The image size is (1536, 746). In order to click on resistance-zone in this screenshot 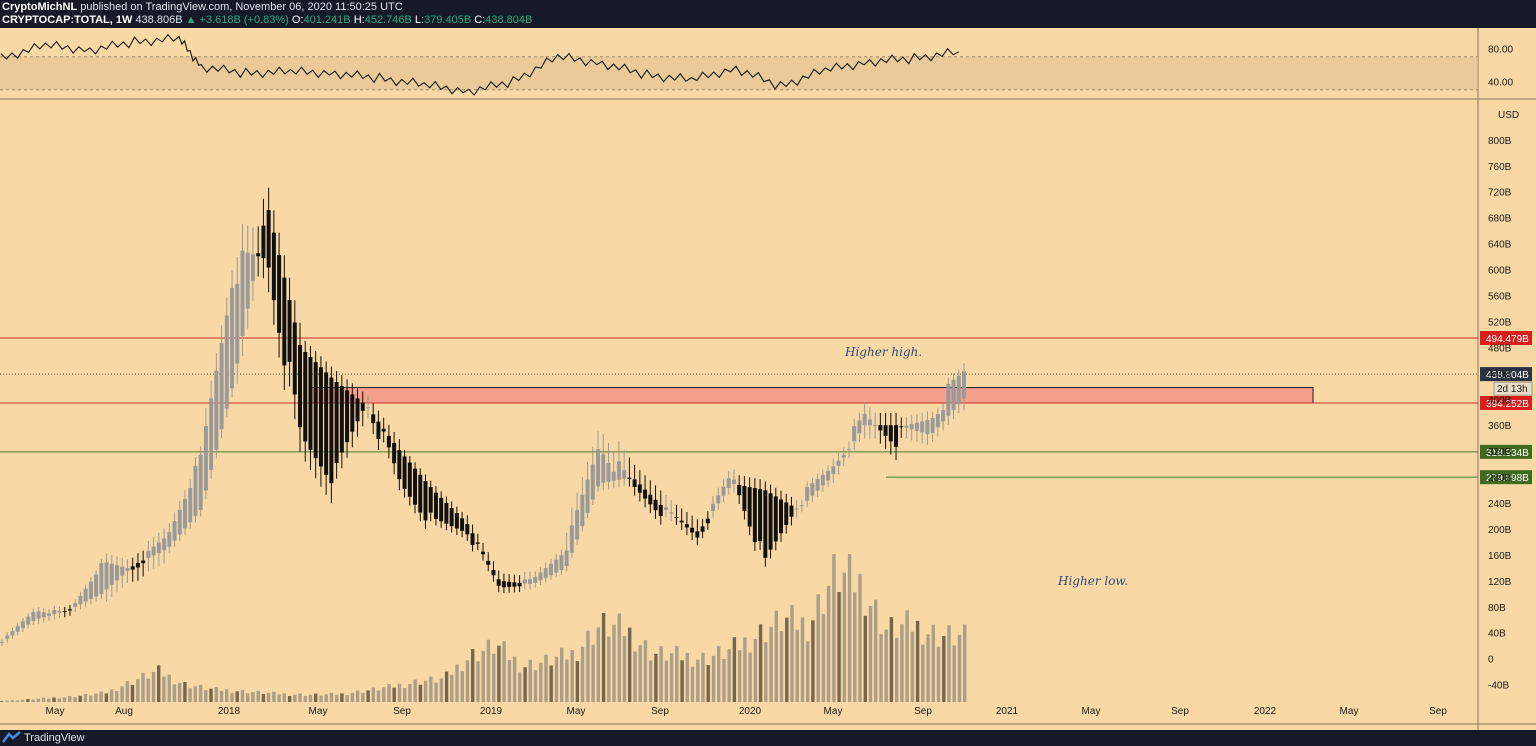, I will do `click(811, 395)`.